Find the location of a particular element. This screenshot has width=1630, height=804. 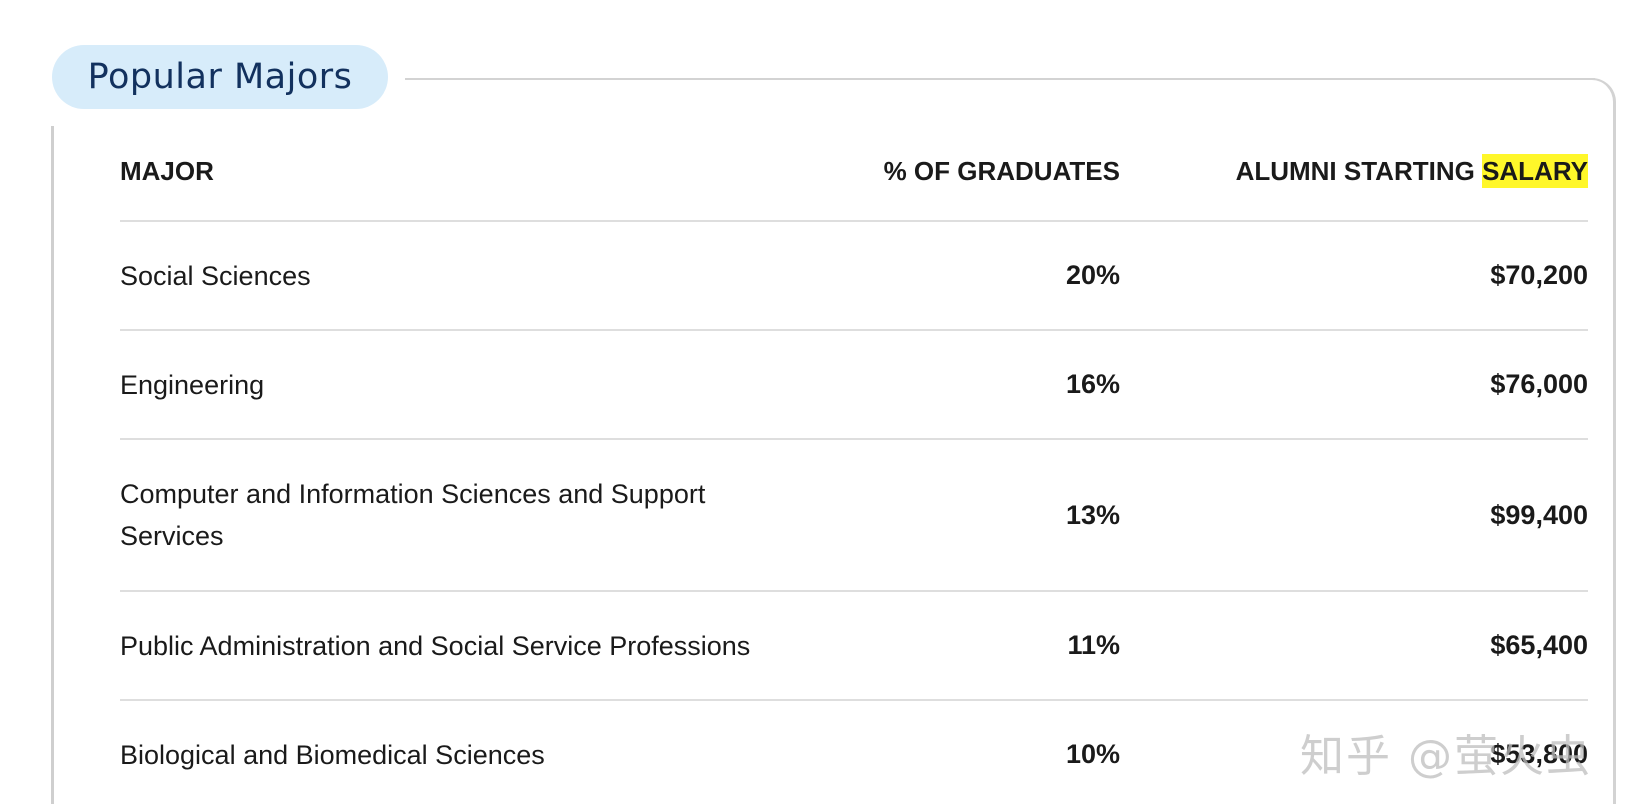

starting-salary: $76,000 is located at coordinates (1539, 384).